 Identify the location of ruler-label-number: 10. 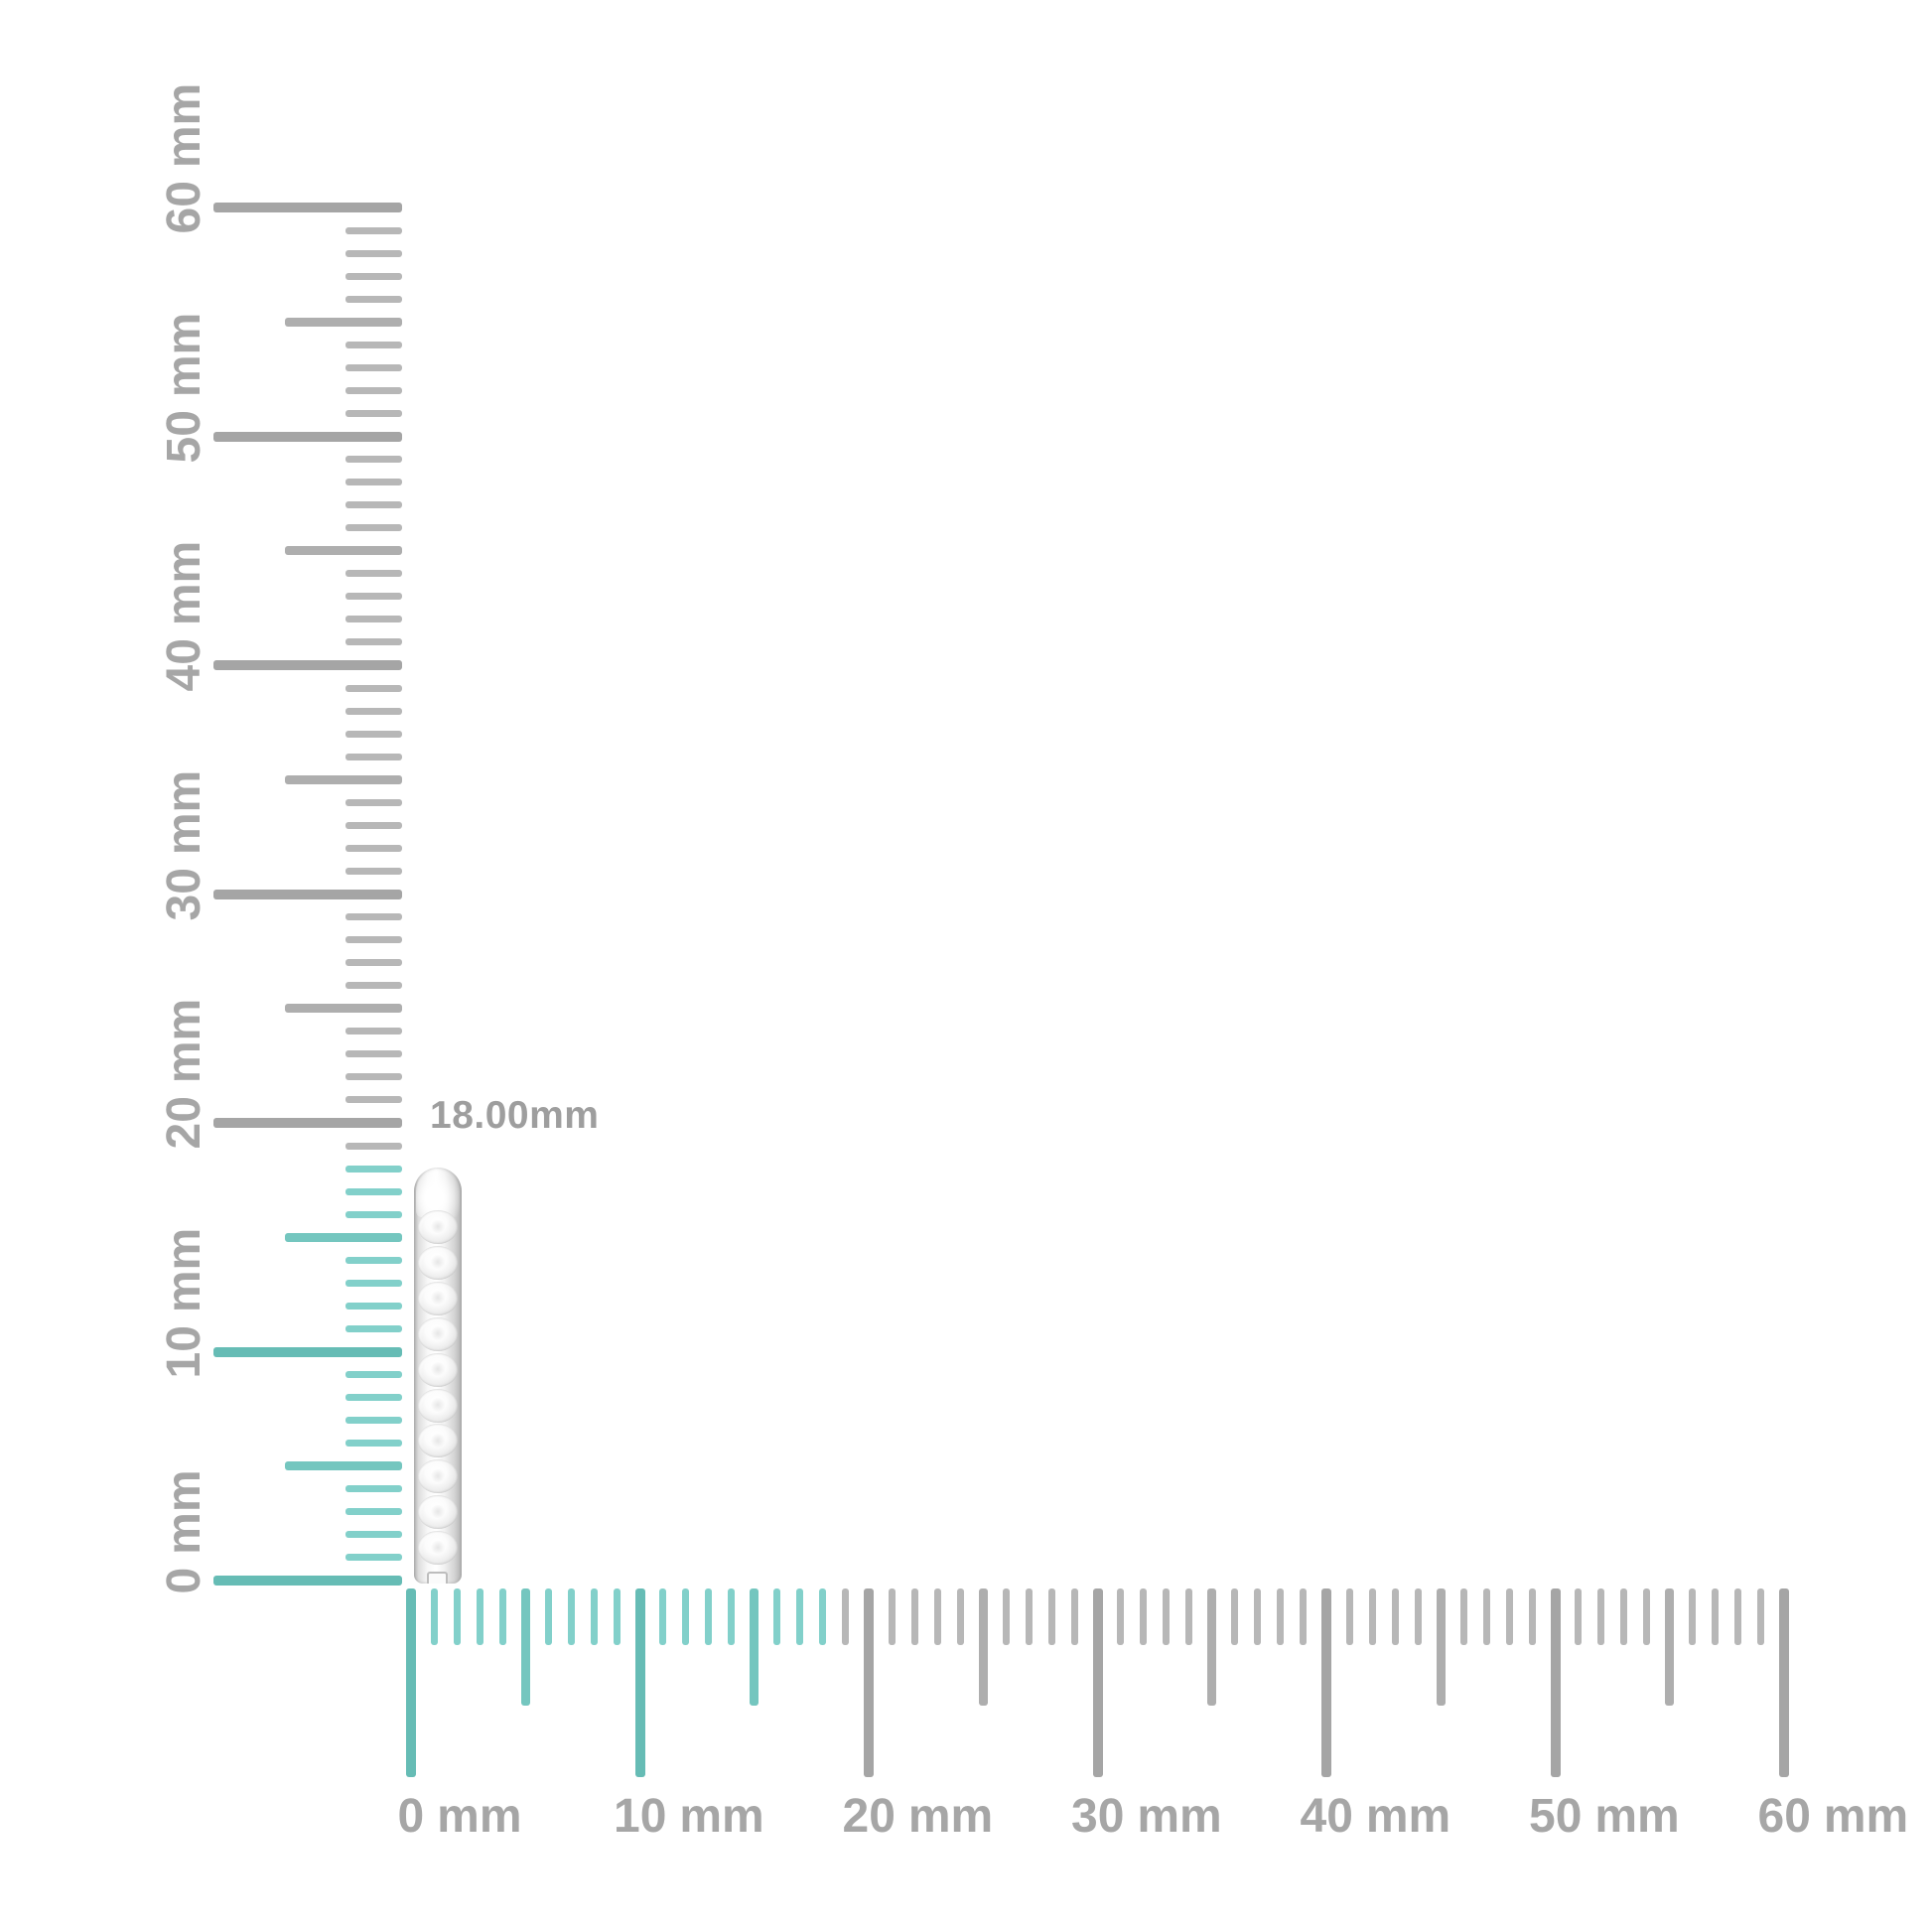
(641, 1817).